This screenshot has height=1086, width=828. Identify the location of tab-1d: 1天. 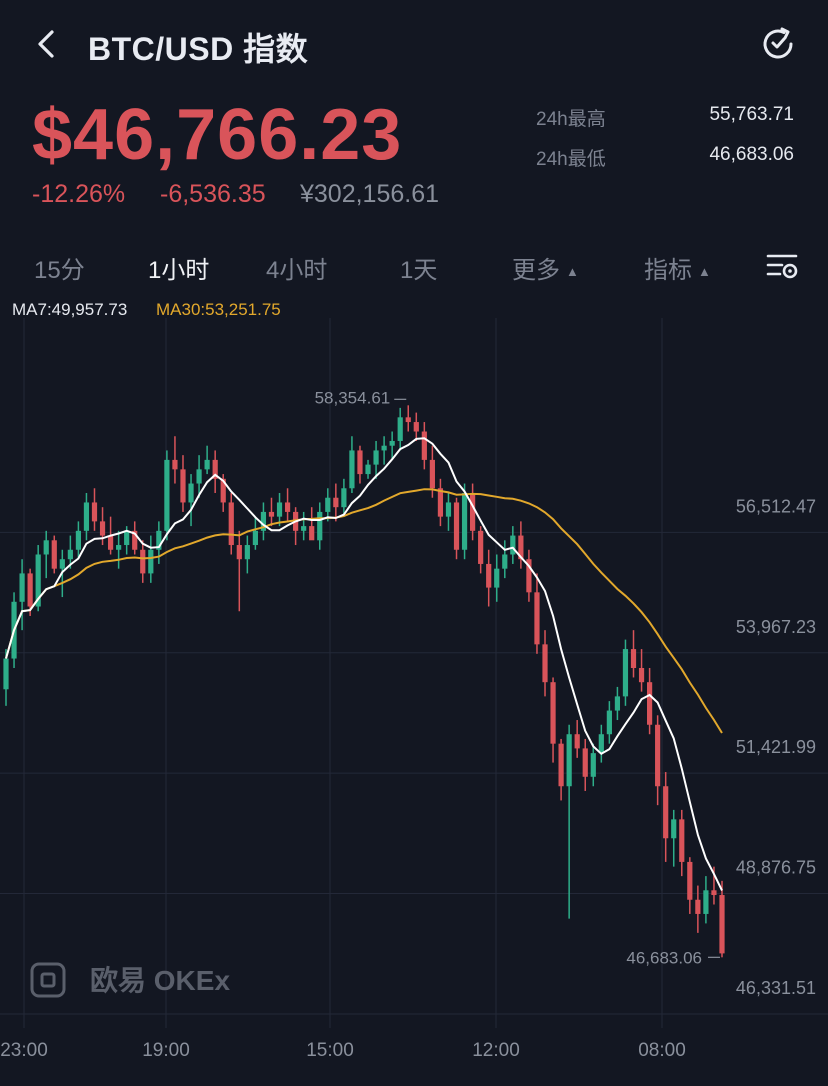
(418, 267).